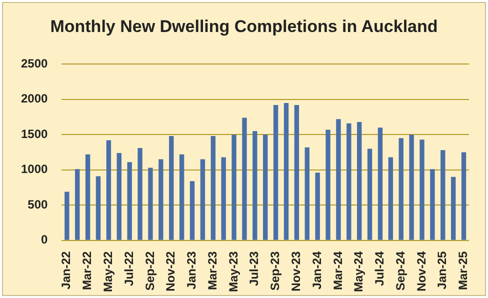 This screenshot has width=488, height=298. Describe the element at coordinates (421, 271) in the screenshot. I see `x-tick-label: Nov-24` at that location.